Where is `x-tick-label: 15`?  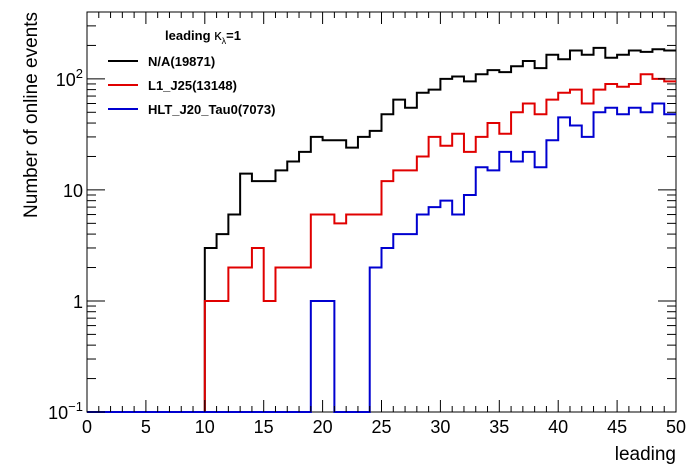 x-tick-label: 15 is located at coordinates (264, 427).